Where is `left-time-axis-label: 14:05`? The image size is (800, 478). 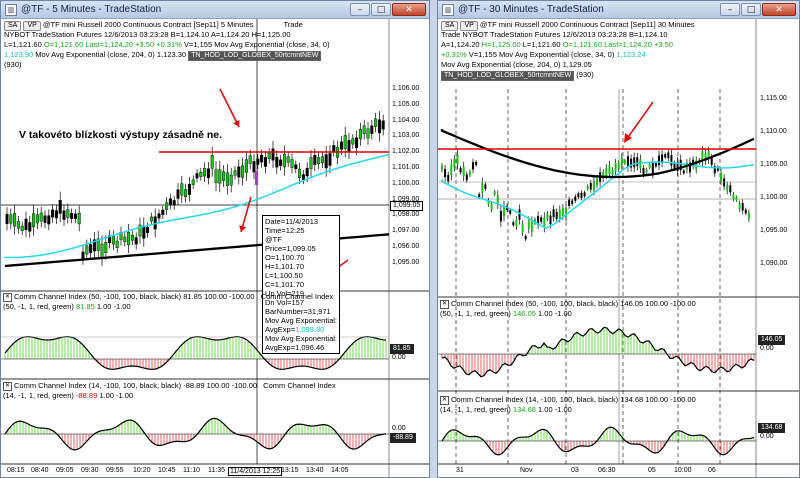
left-time-axis-label: 14:05 is located at coordinates (340, 470).